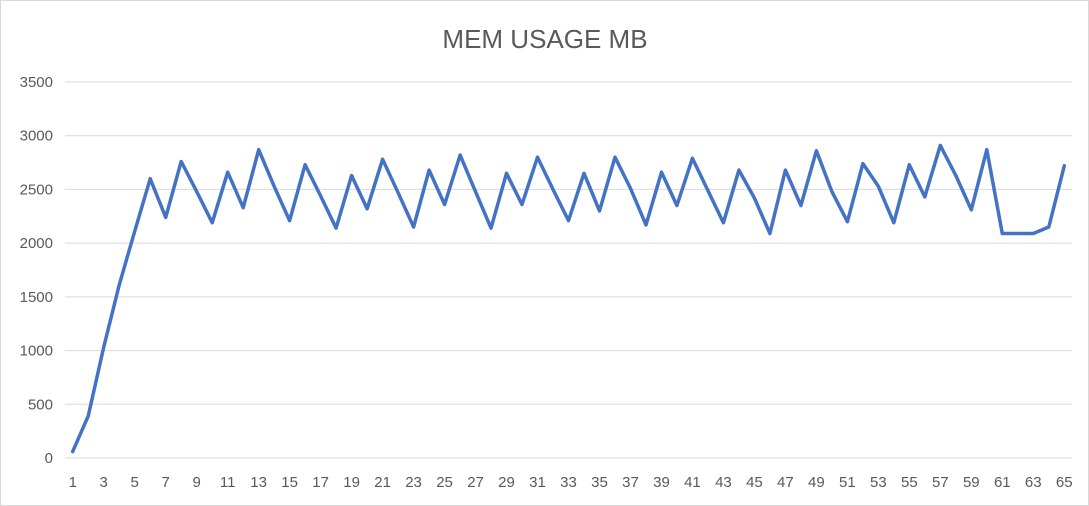  I want to click on x-tick-label: 25, so click(444, 482).